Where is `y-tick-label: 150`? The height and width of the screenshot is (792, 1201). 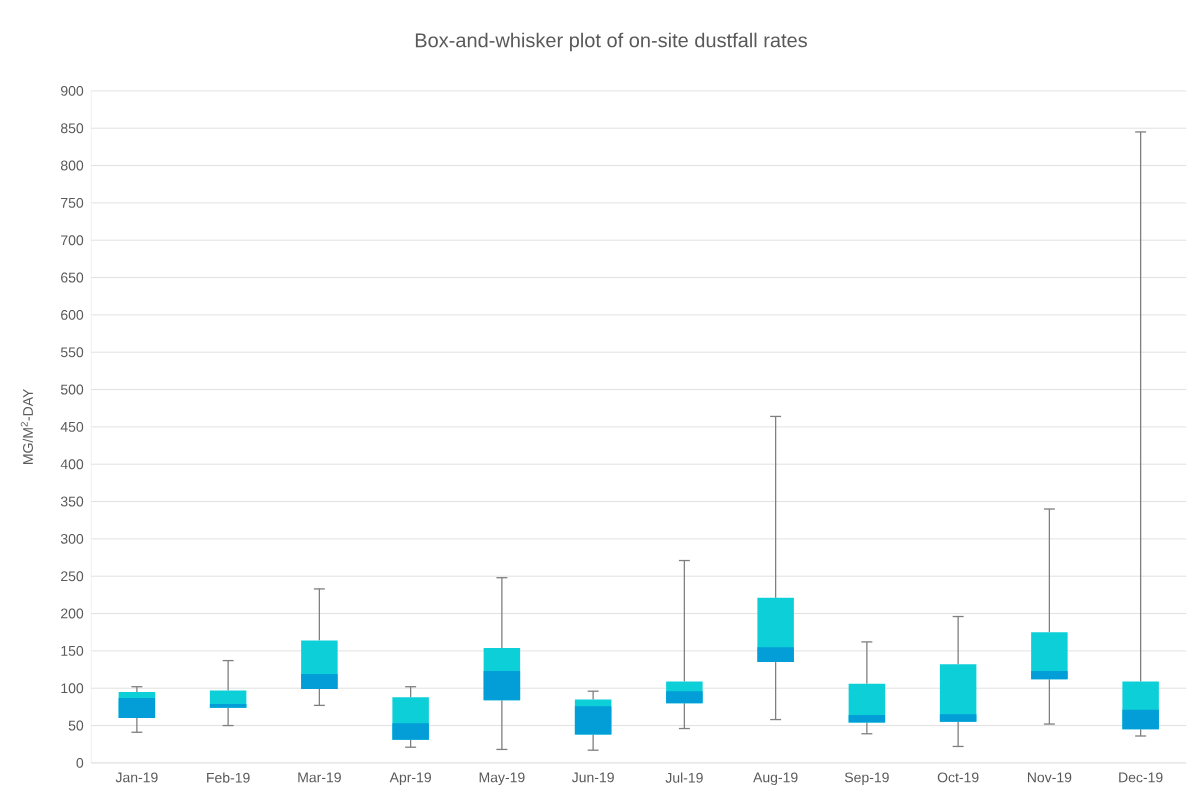 y-tick-label: 150 is located at coordinates (72, 650).